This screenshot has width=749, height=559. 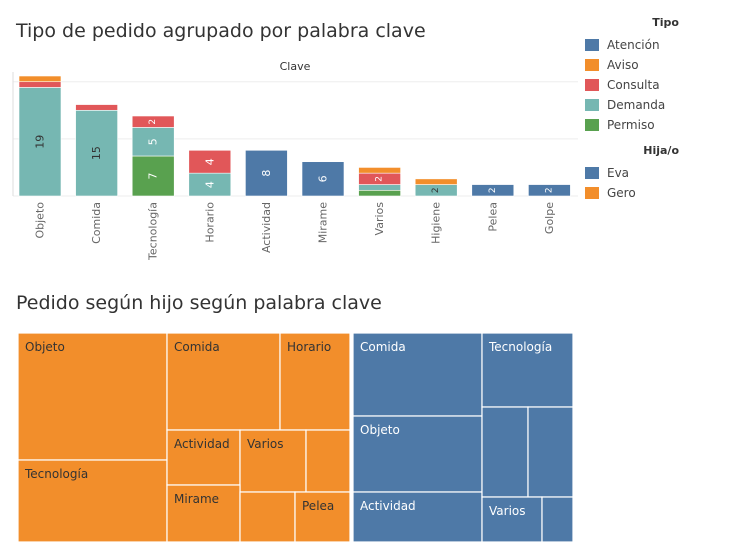 I want to click on bar-segment-objeto-consulta, so click(x=40, y=84).